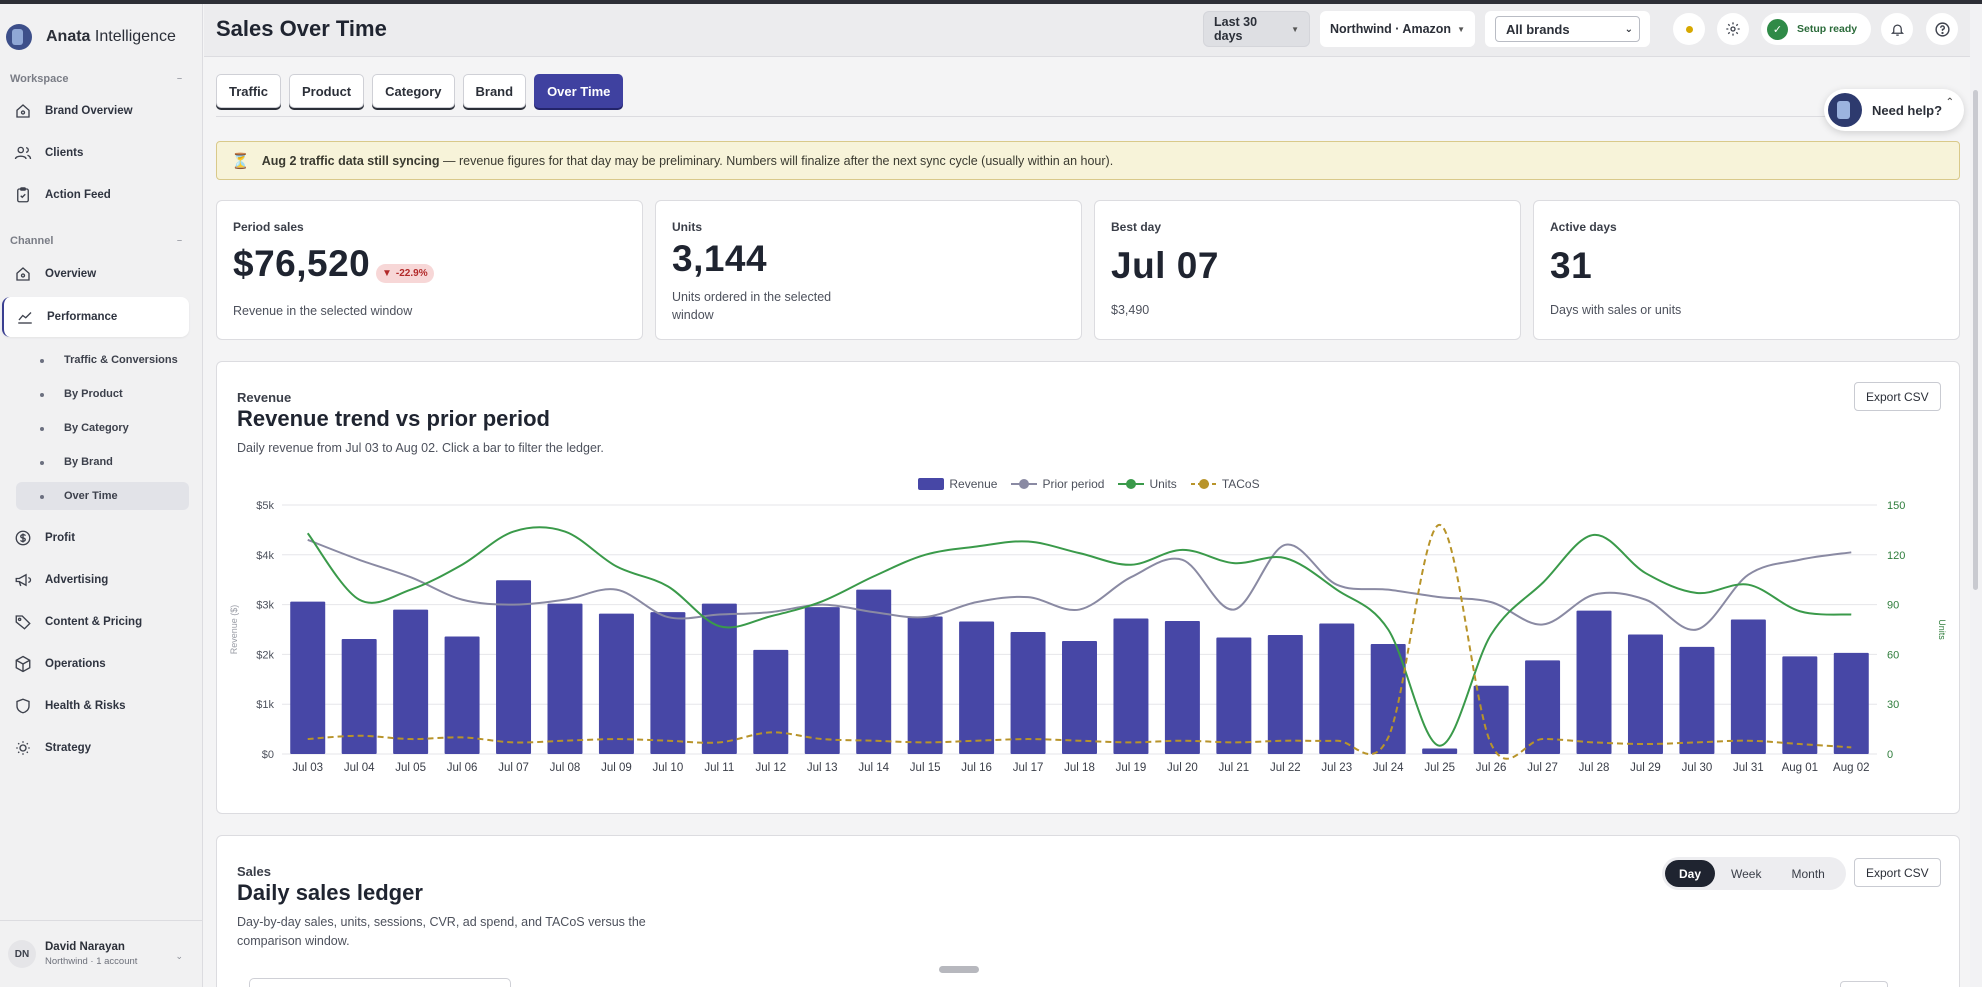  Describe the element at coordinates (68, 748) in the screenshot. I see `sidebar-item-label: Strategy` at that location.